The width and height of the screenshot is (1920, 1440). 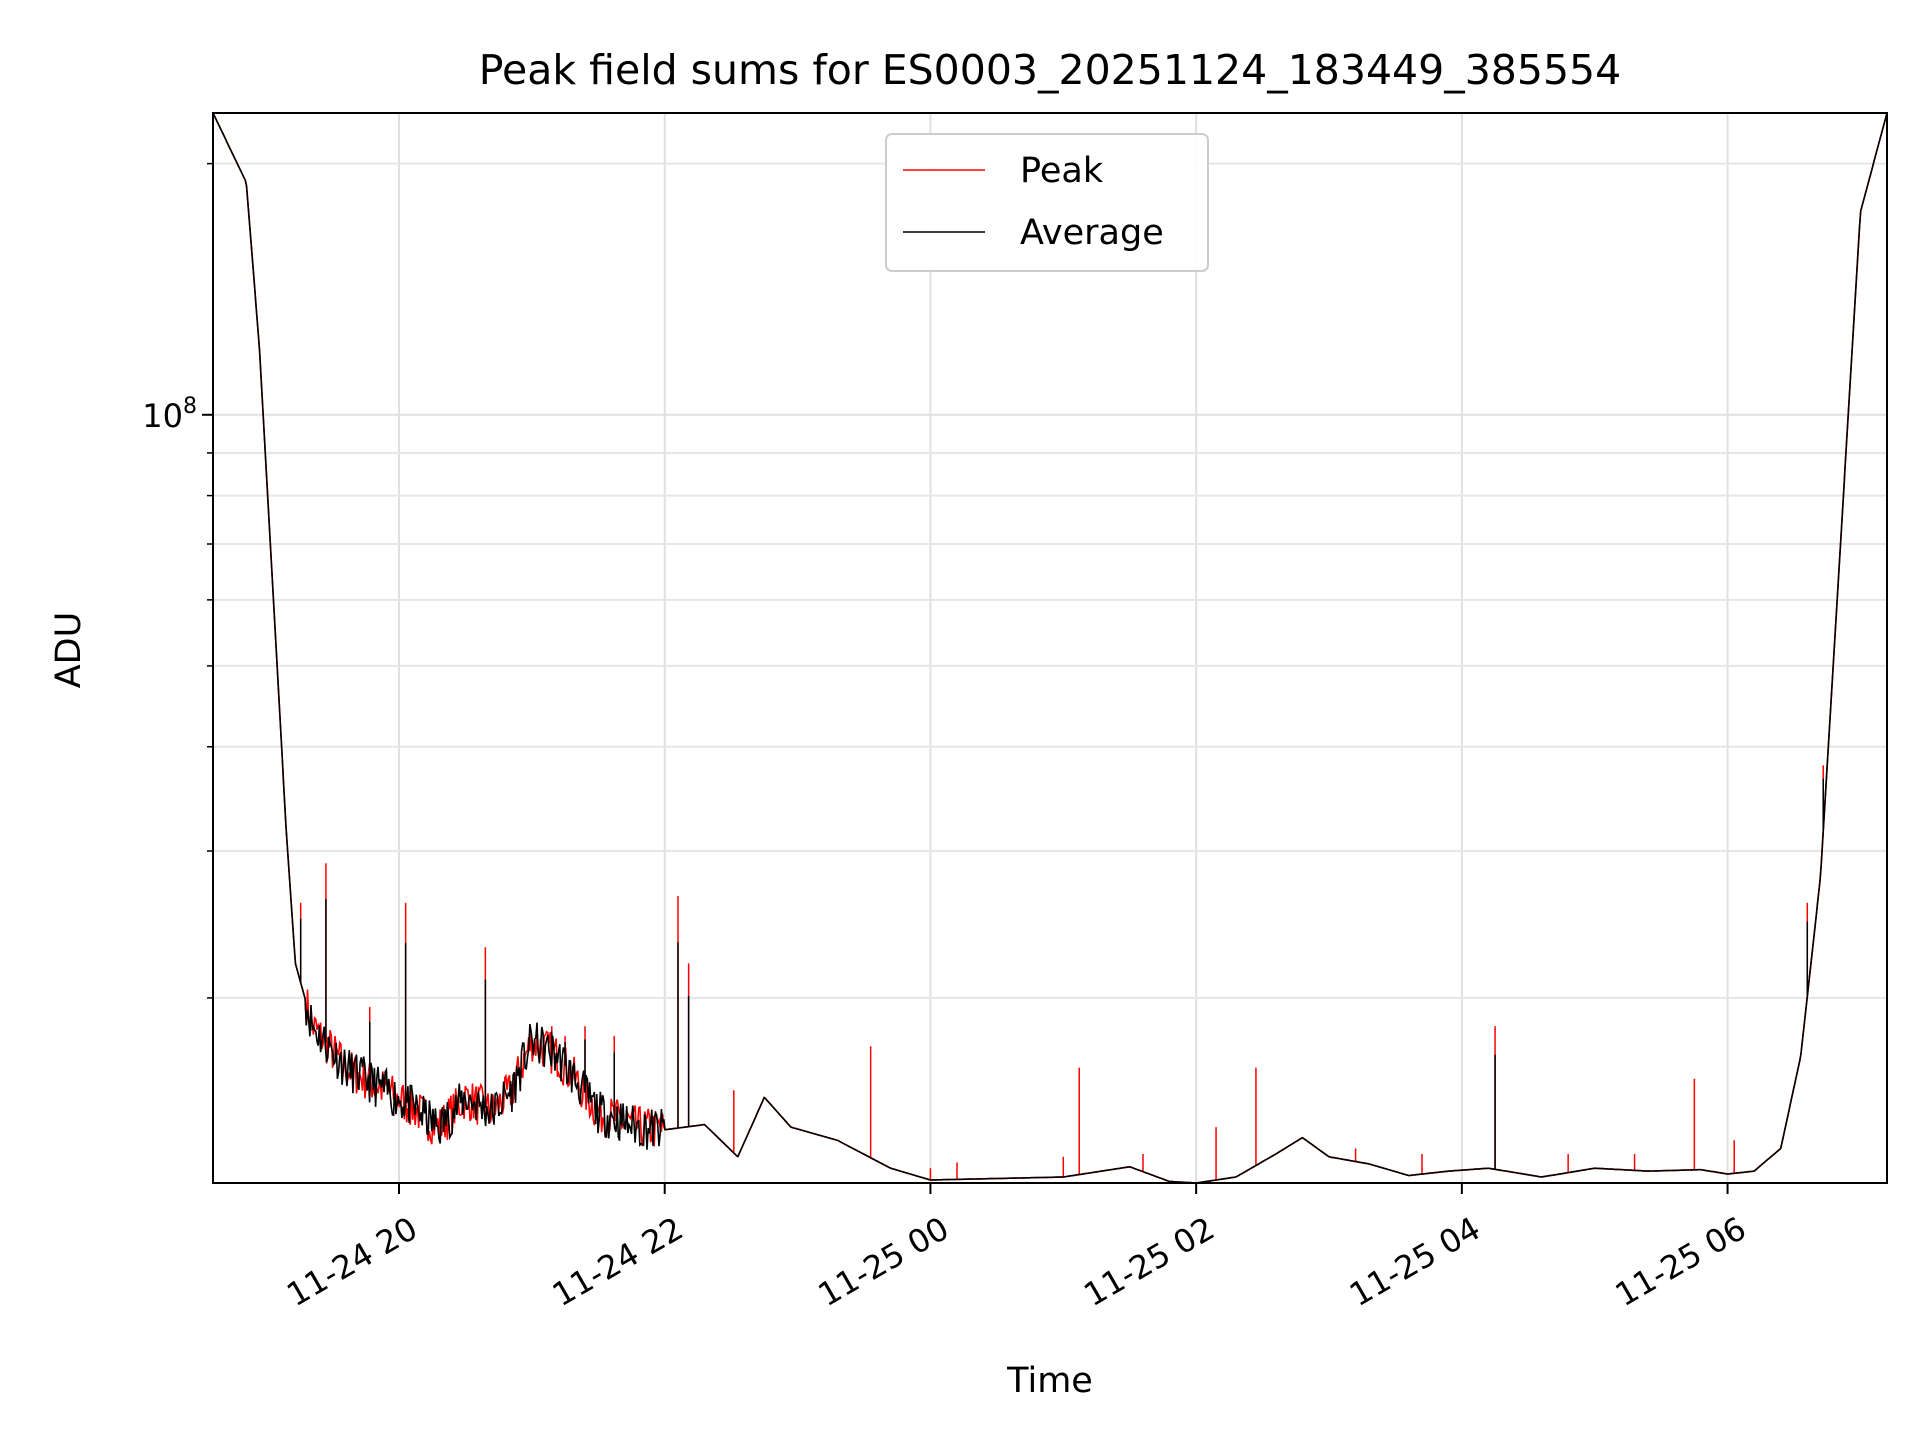 I want to click on legend-box, so click(x=1047, y=202).